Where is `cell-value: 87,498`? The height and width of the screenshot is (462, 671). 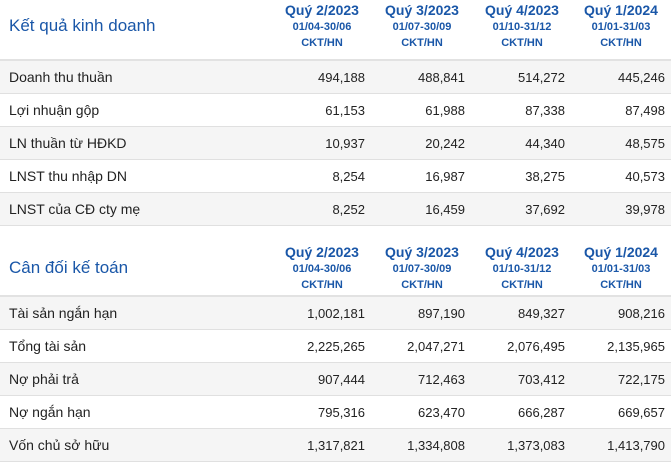
cell-value: 87,498 is located at coordinates (645, 110).